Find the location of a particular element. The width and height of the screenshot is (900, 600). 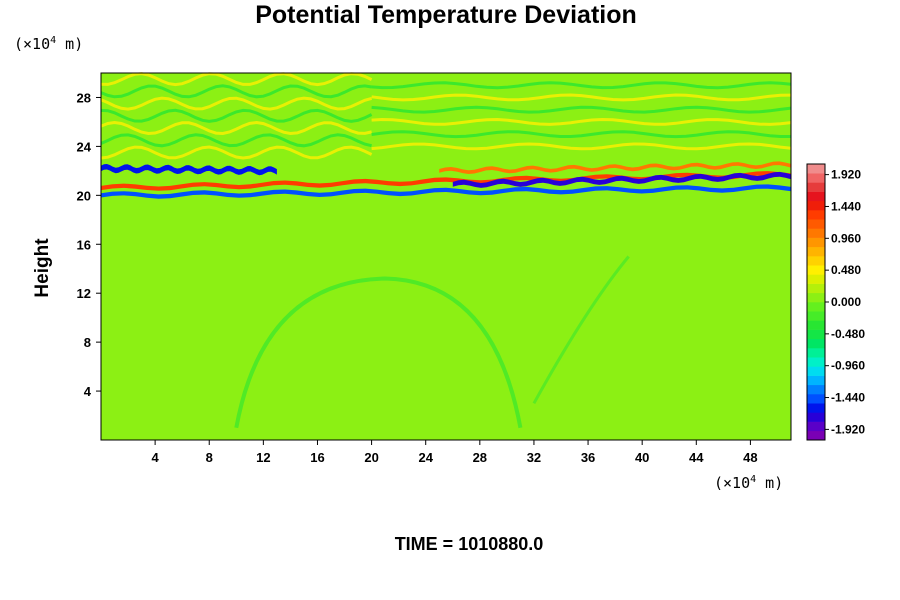

y-axis: 4 8 12 16 20 24 28 is located at coordinates (89, 244).